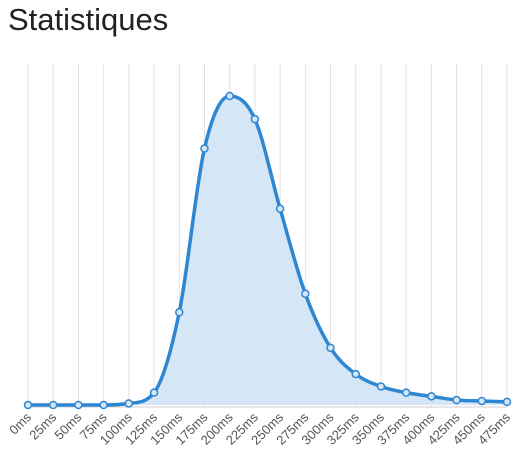 This screenshot has width=527, height=475. I want to click on data-point-0ms, so click(28, 405).